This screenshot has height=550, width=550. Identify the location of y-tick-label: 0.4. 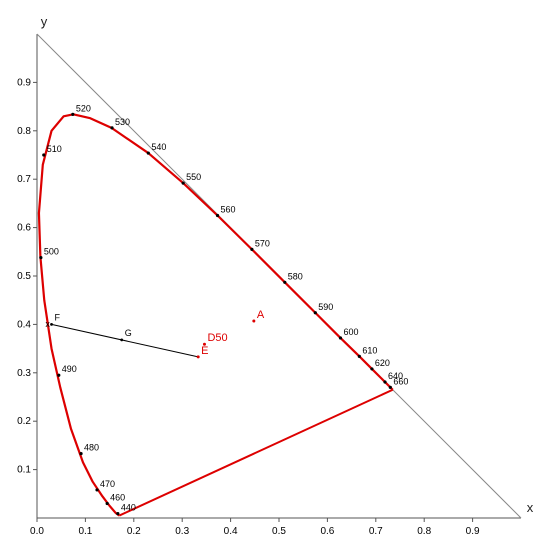
(24, 324).